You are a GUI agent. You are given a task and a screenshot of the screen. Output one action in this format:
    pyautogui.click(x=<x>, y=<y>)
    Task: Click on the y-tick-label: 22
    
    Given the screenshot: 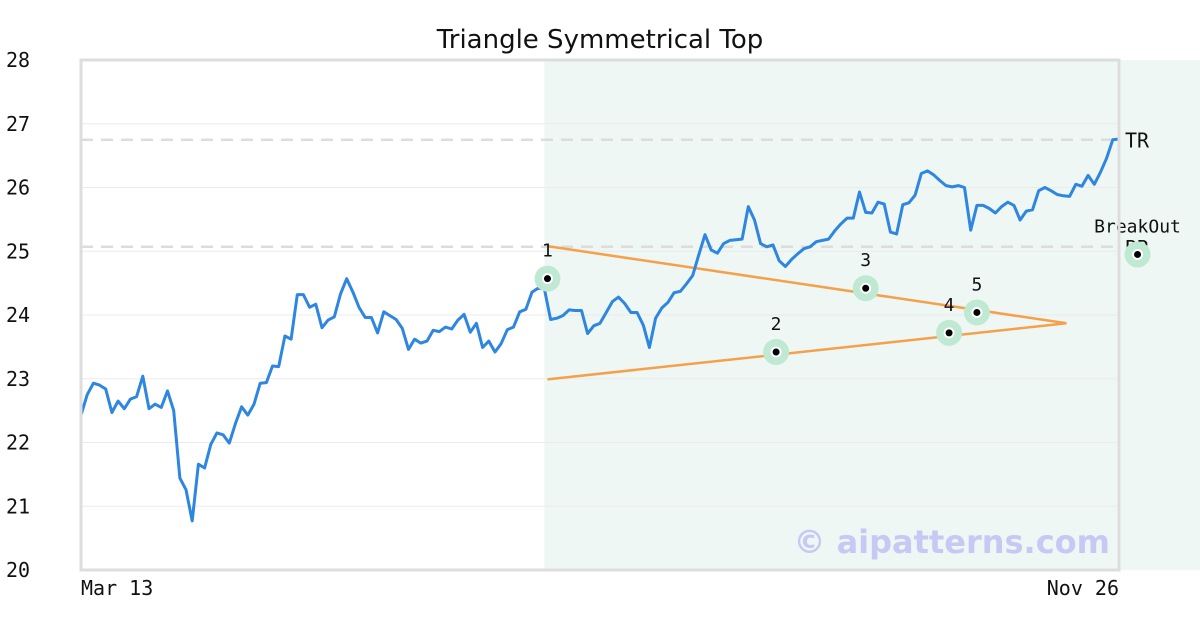 What is the action you would take?
    pyautogui.click(x=18, y=443)
    